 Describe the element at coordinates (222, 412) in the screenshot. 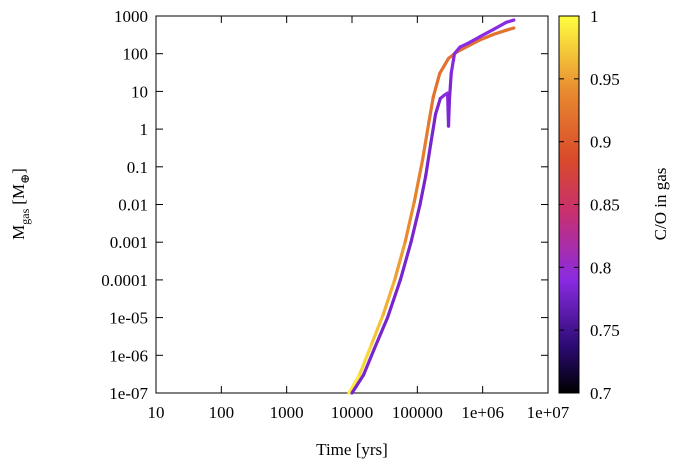

I see `x-tick-label: 100` at that location.